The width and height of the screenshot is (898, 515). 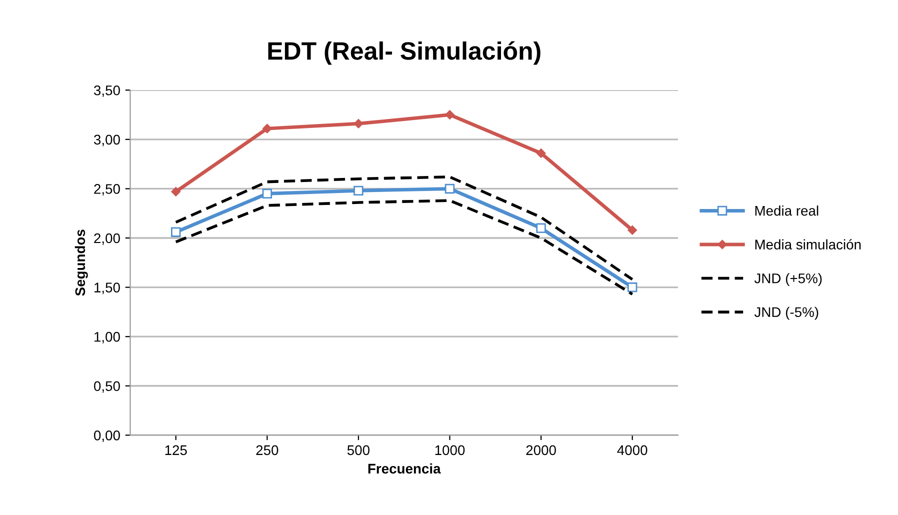 What do you see at coordinates (107, 288) in the screenshot?
I see `y-tick-label: 1,50` at bounding box center [107, 288].